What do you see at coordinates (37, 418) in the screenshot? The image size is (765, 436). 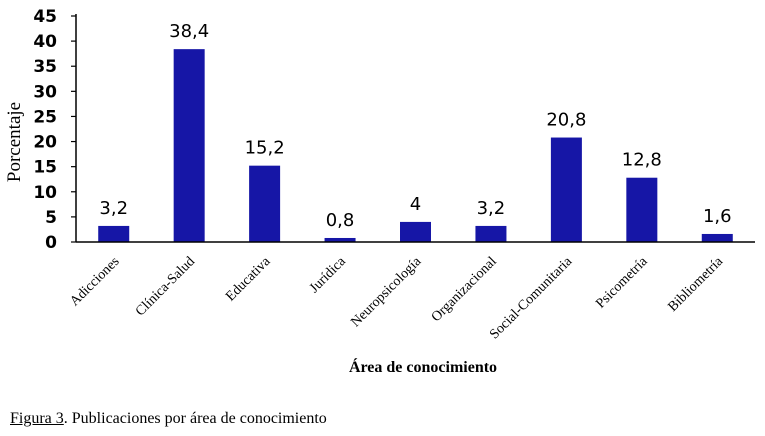 I see `figure-number: Figura 3` at bounding box center [37, 418].